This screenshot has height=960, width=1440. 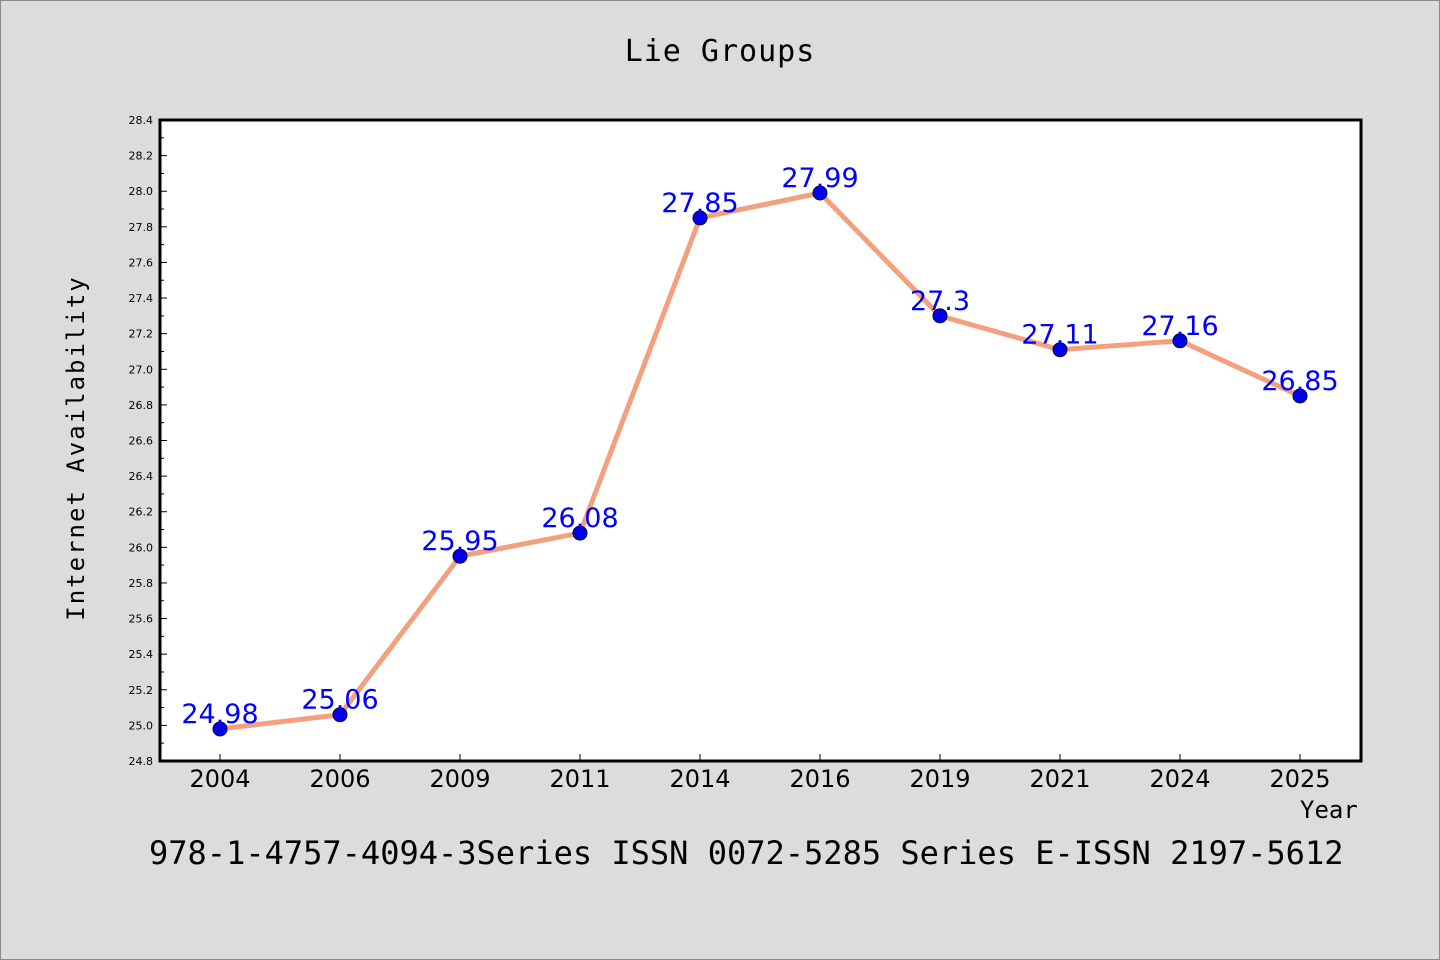 I want to click on data-label: 26.85, so click(x=1299, y=381).